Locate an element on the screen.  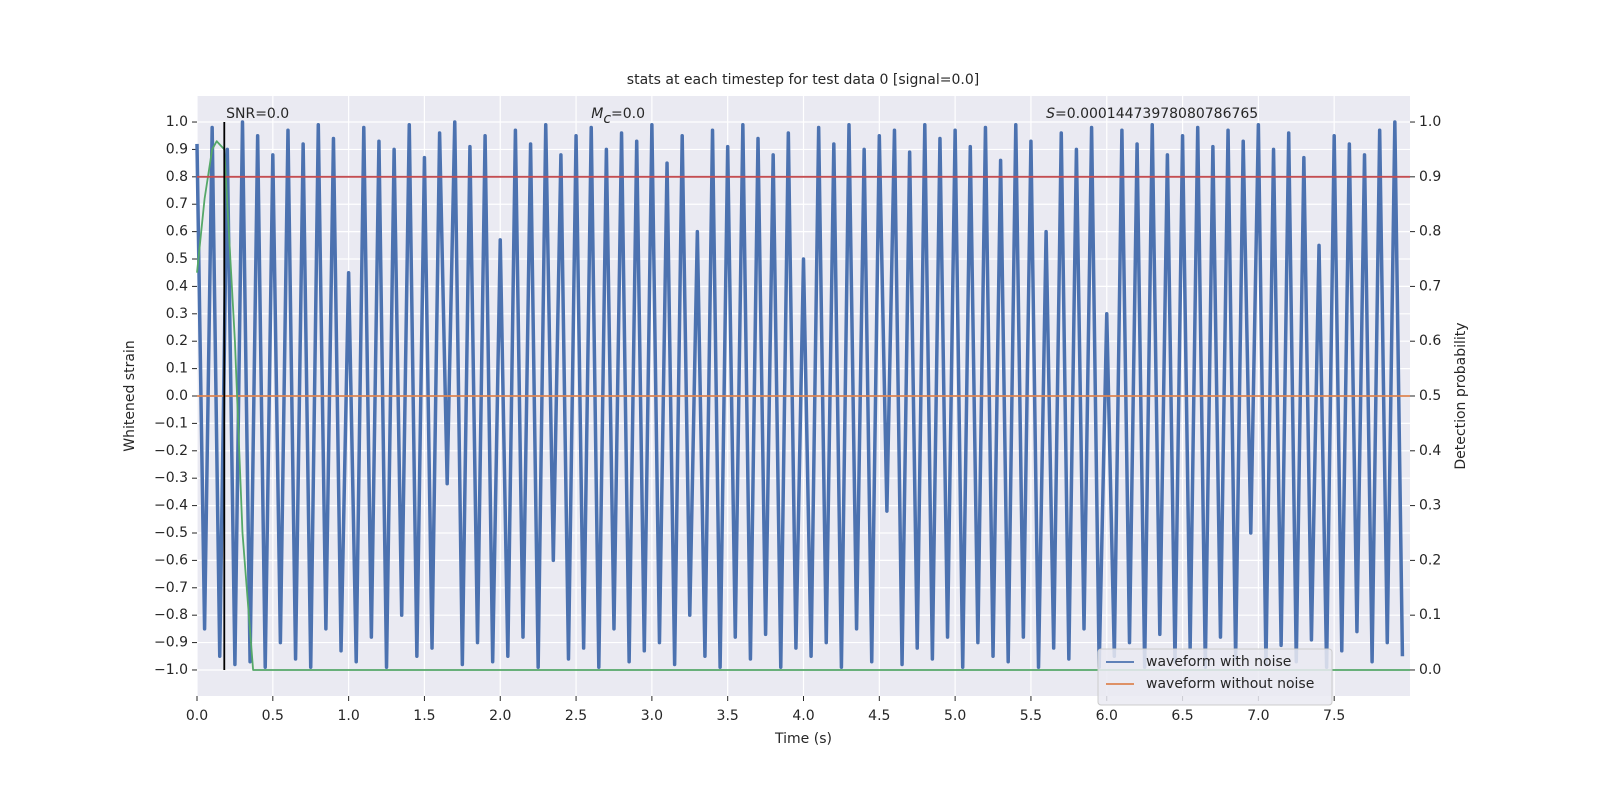
x-tick-label: 7.5 is located at coordinates (1334, 716).